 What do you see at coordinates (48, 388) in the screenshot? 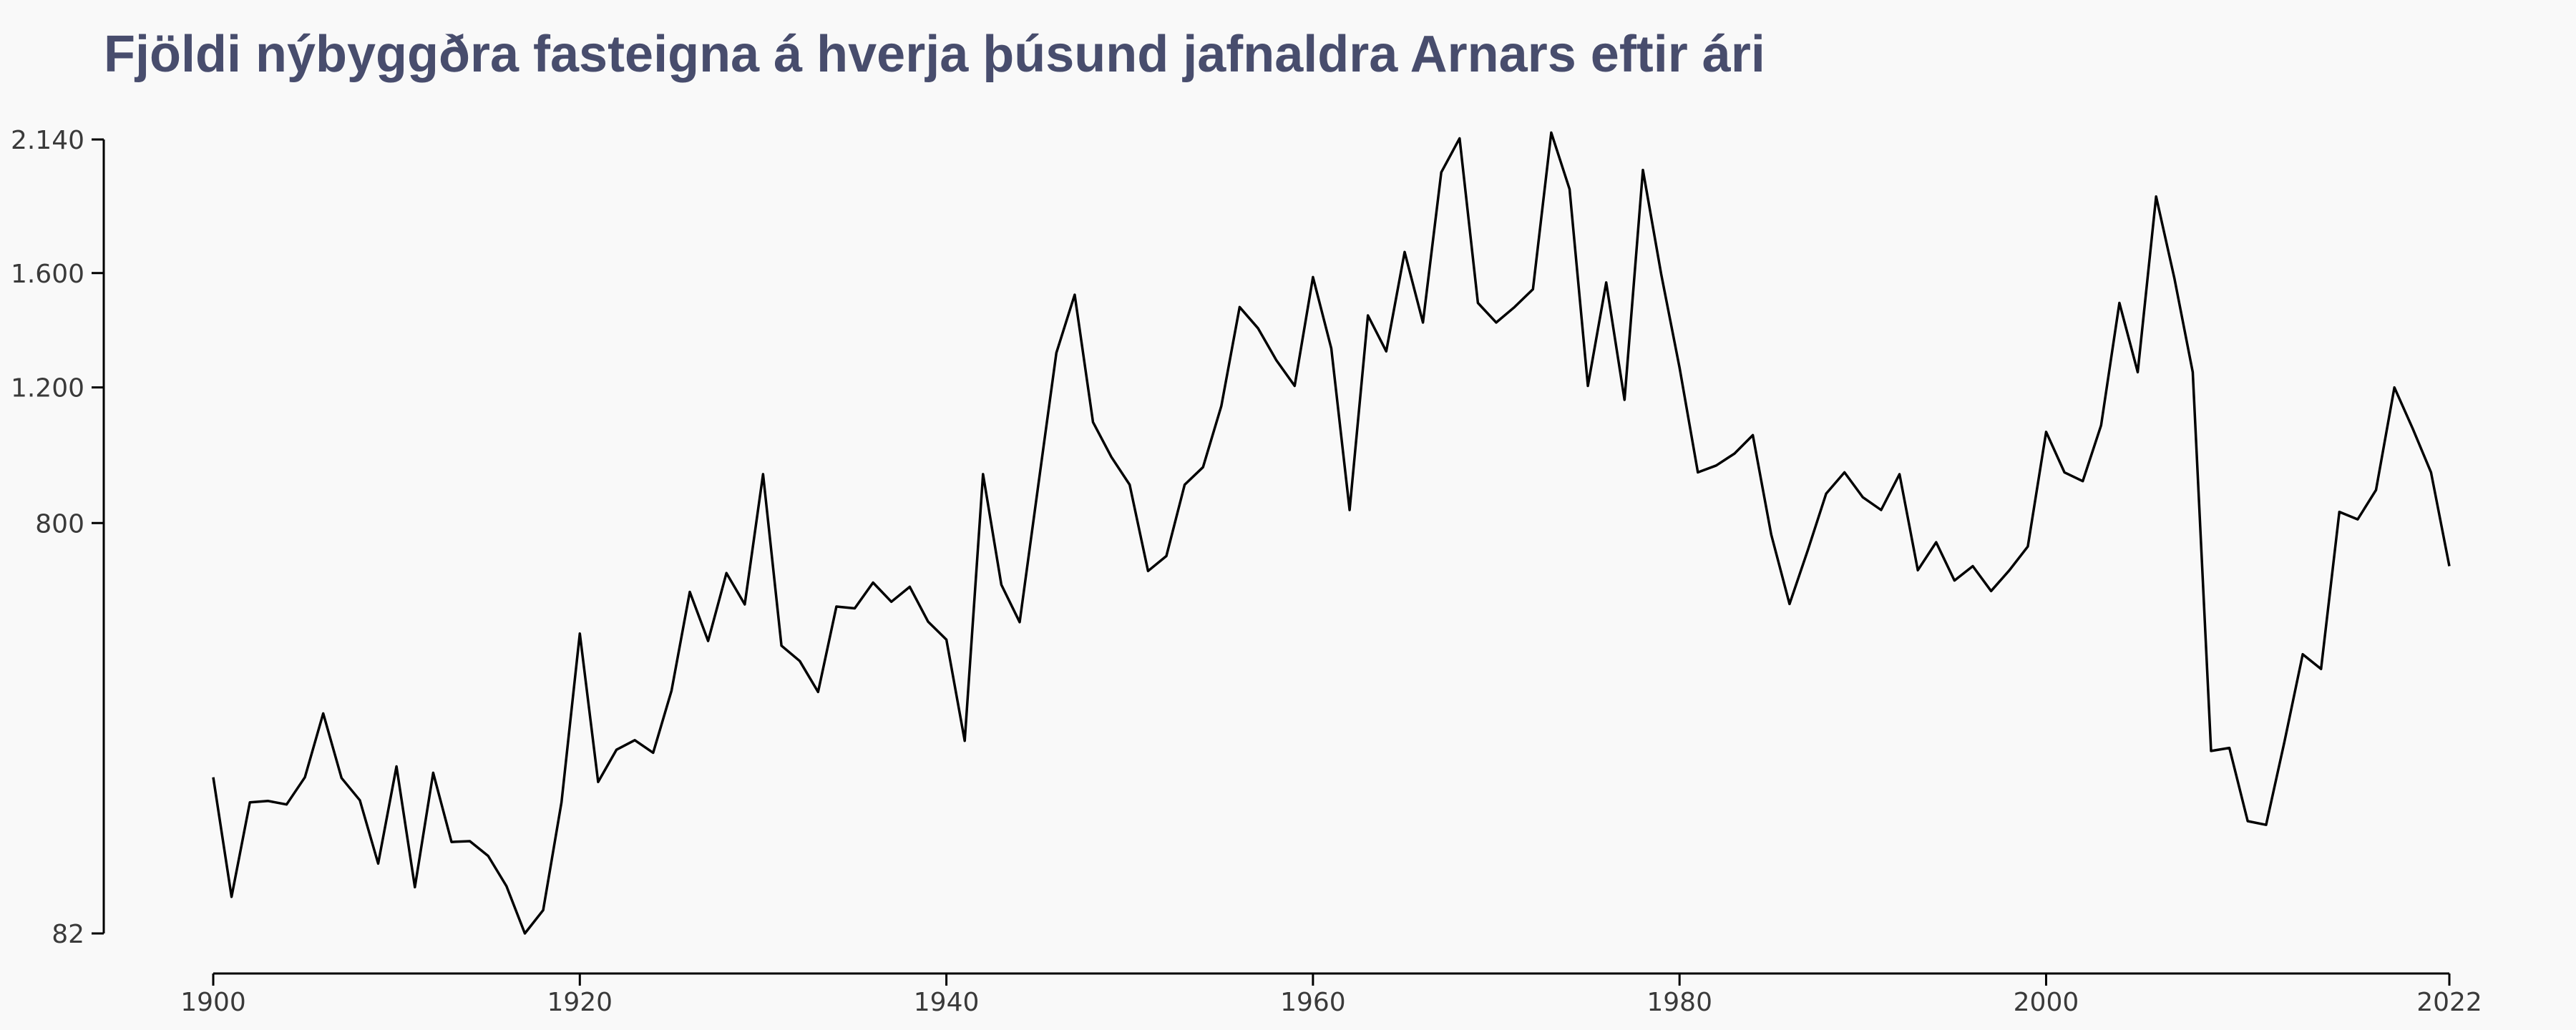
I see `y-tick-label: 1.200` at bounding box center [48, 388].